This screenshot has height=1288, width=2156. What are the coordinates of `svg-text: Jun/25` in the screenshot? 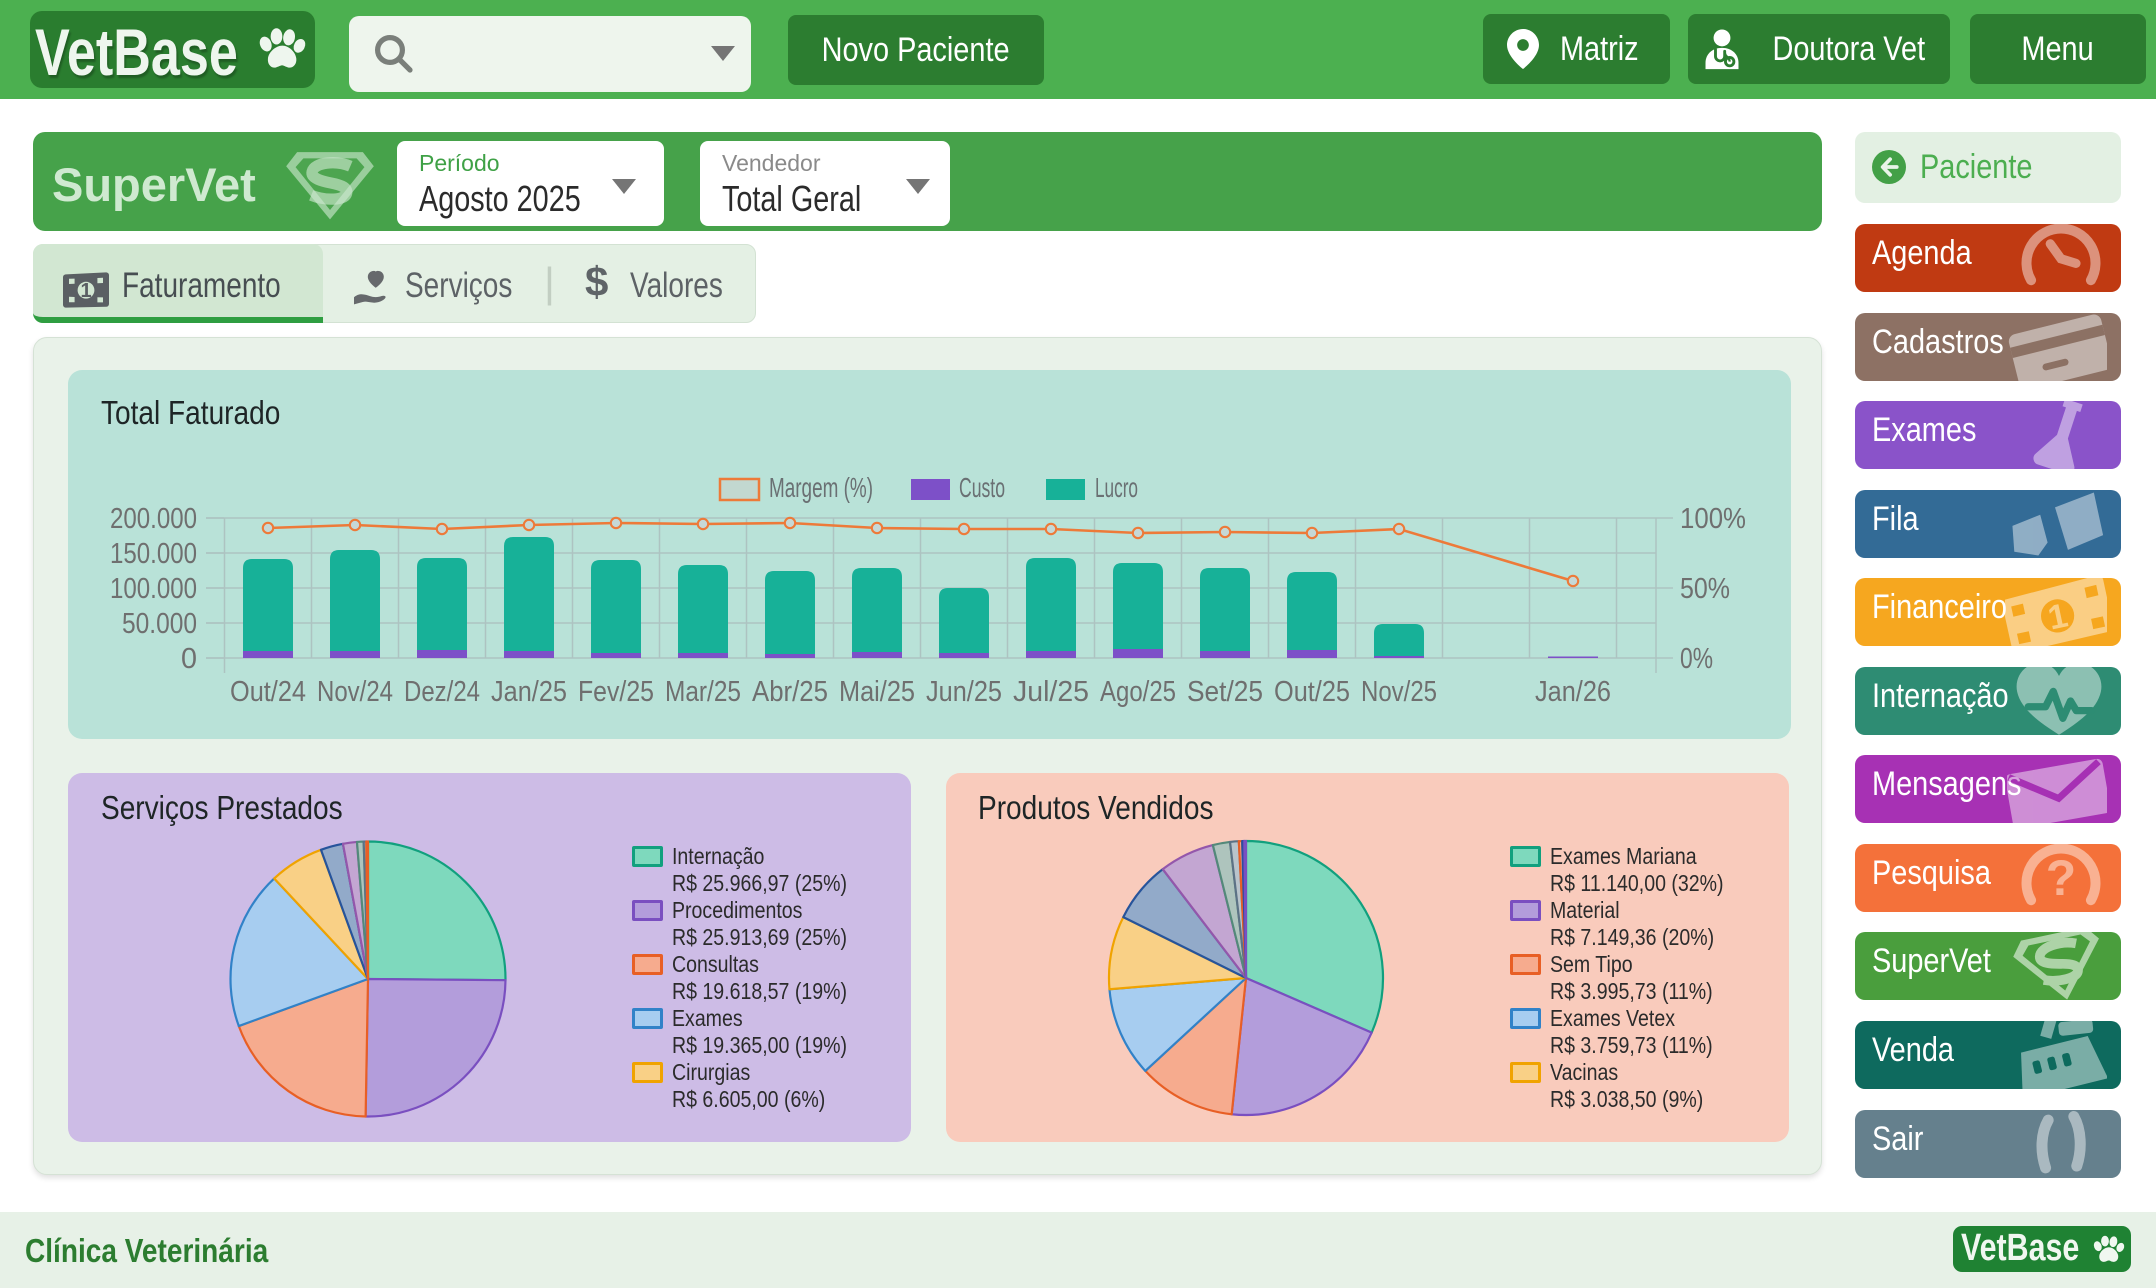 It's located at (964, 692).